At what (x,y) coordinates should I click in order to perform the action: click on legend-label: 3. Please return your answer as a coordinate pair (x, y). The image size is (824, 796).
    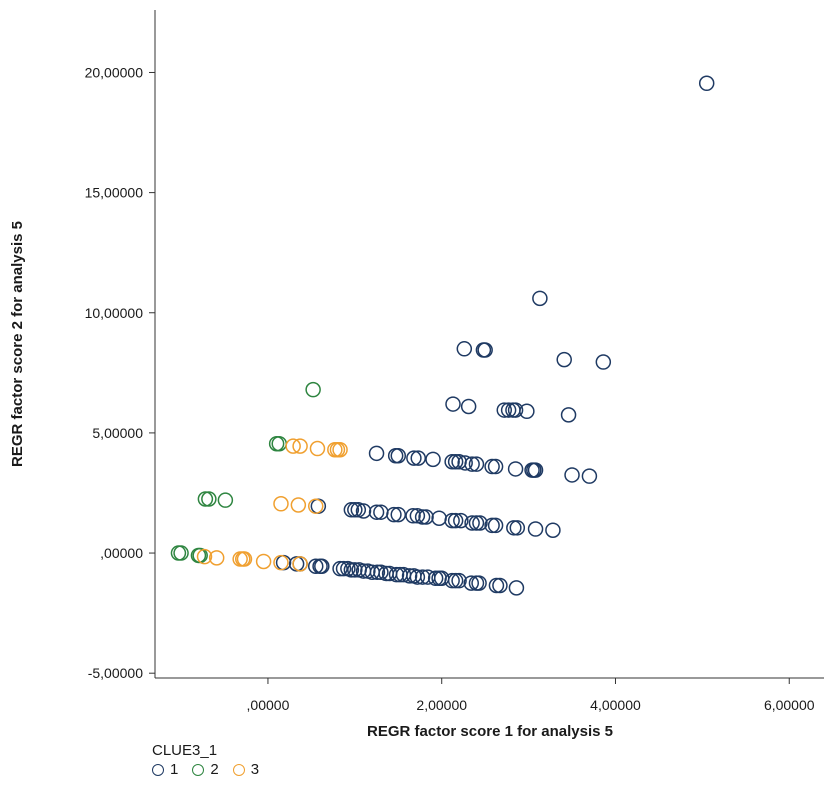
    Looking at the image, I should click on (255, 769).